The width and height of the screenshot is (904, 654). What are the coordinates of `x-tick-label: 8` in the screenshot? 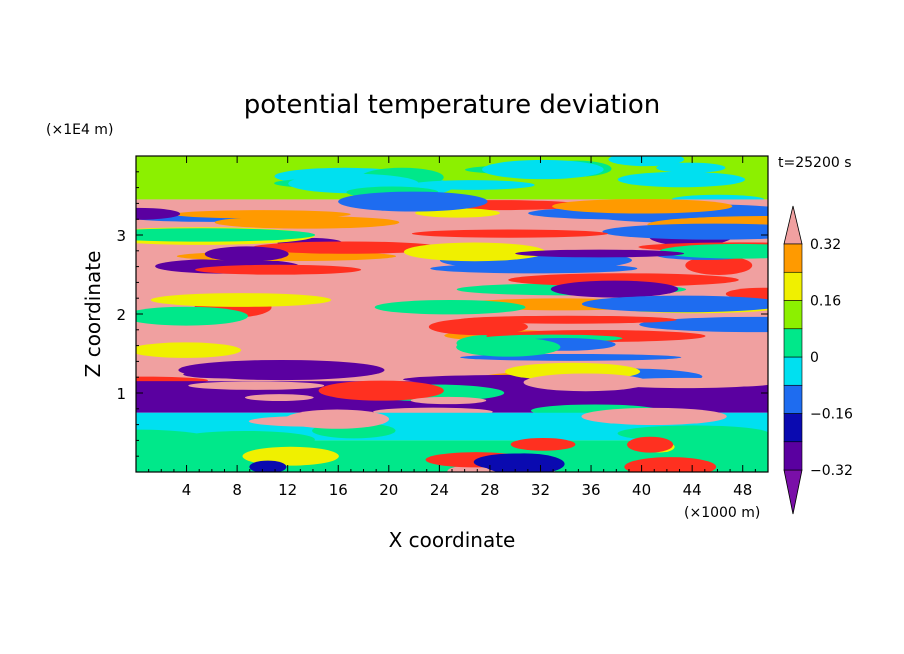 It's located at (237, 490).